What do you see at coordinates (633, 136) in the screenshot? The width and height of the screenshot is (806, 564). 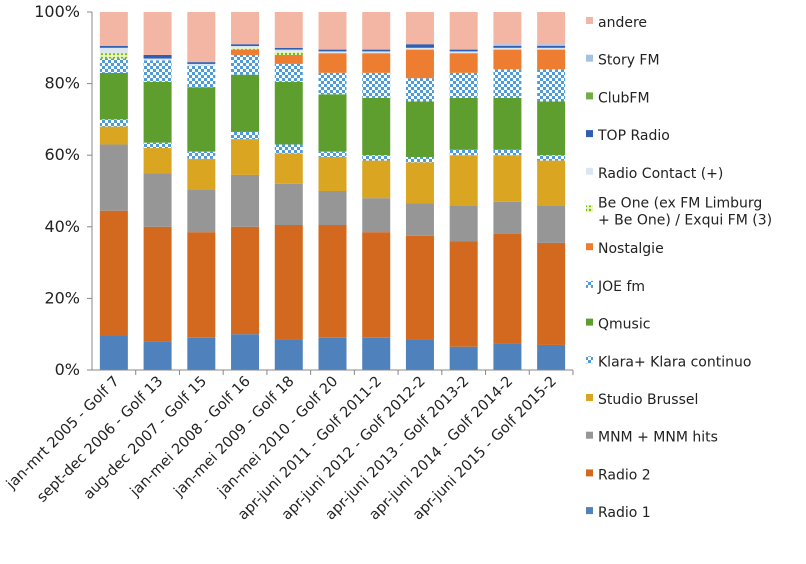 I see `legend-label: TOP Radio` at bounding box center [633, 136].